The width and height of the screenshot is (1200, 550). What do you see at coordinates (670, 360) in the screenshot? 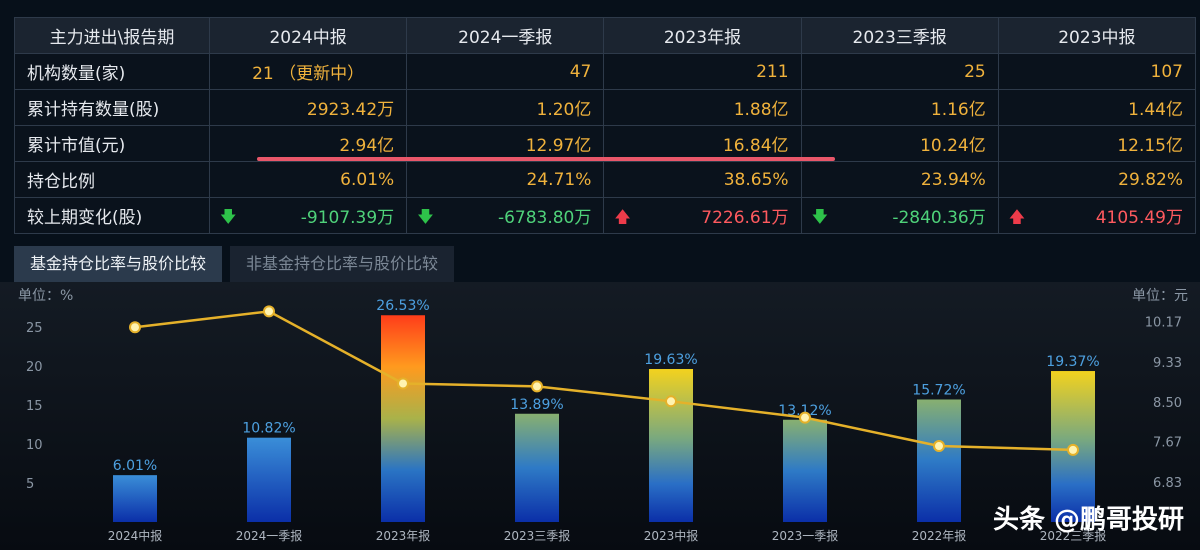
I see `bar-value-label: 19.63%` at bounding box center [670, 360].